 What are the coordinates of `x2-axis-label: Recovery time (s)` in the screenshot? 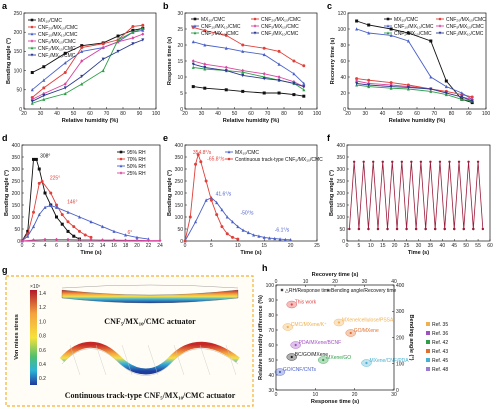 It's located at (335, 275).